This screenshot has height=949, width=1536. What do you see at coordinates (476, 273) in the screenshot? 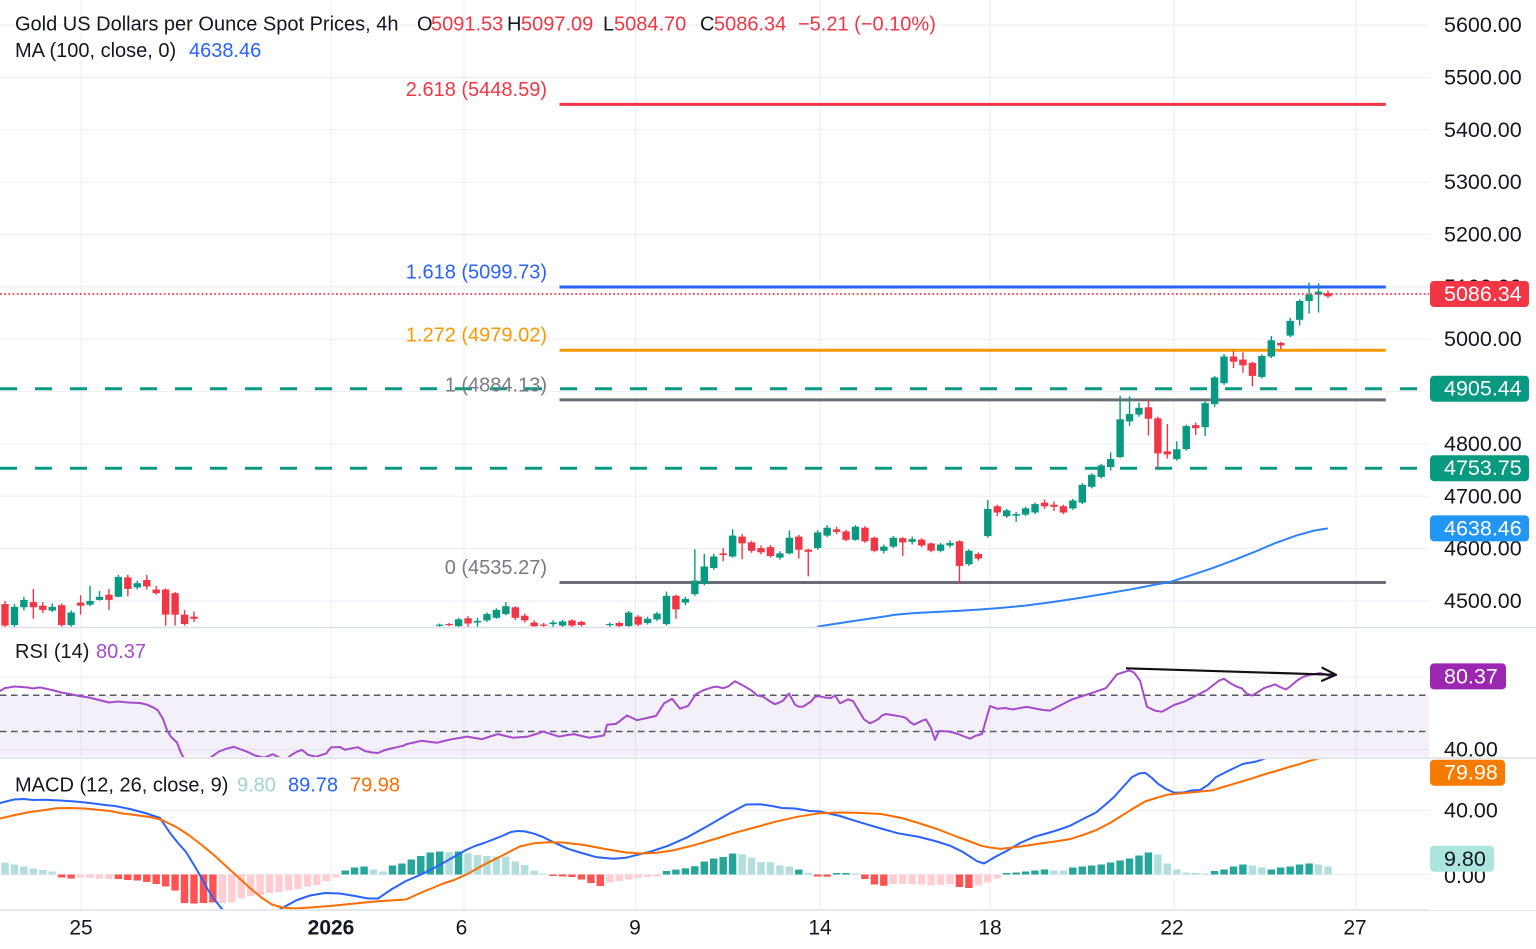
I see `svg-text: 1.618 (5099.73)` at bounding box center [476, 273].